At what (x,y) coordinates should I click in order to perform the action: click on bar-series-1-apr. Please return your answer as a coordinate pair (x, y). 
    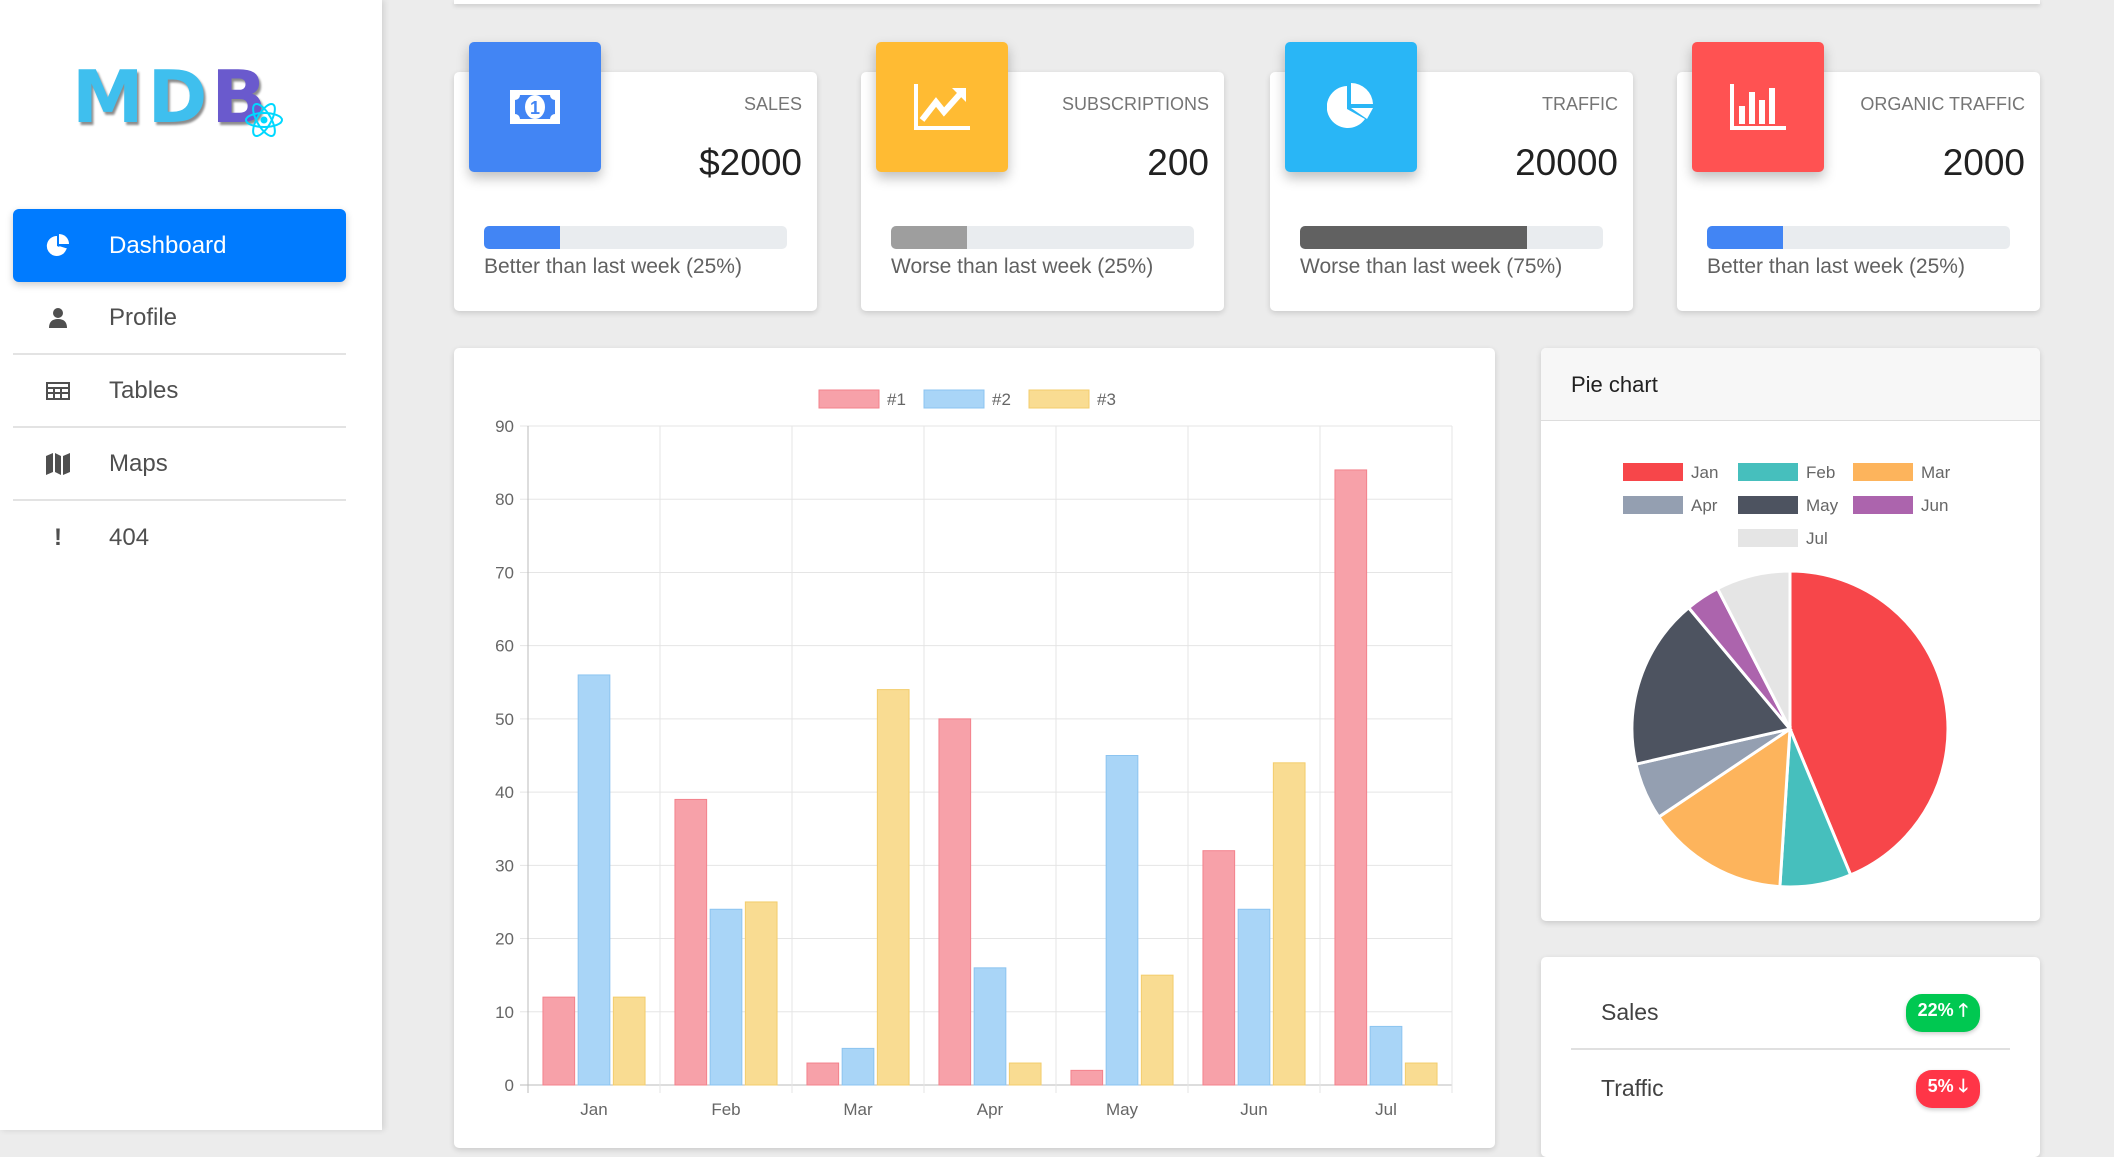
    Looking at the image, I should click on (955, 902).